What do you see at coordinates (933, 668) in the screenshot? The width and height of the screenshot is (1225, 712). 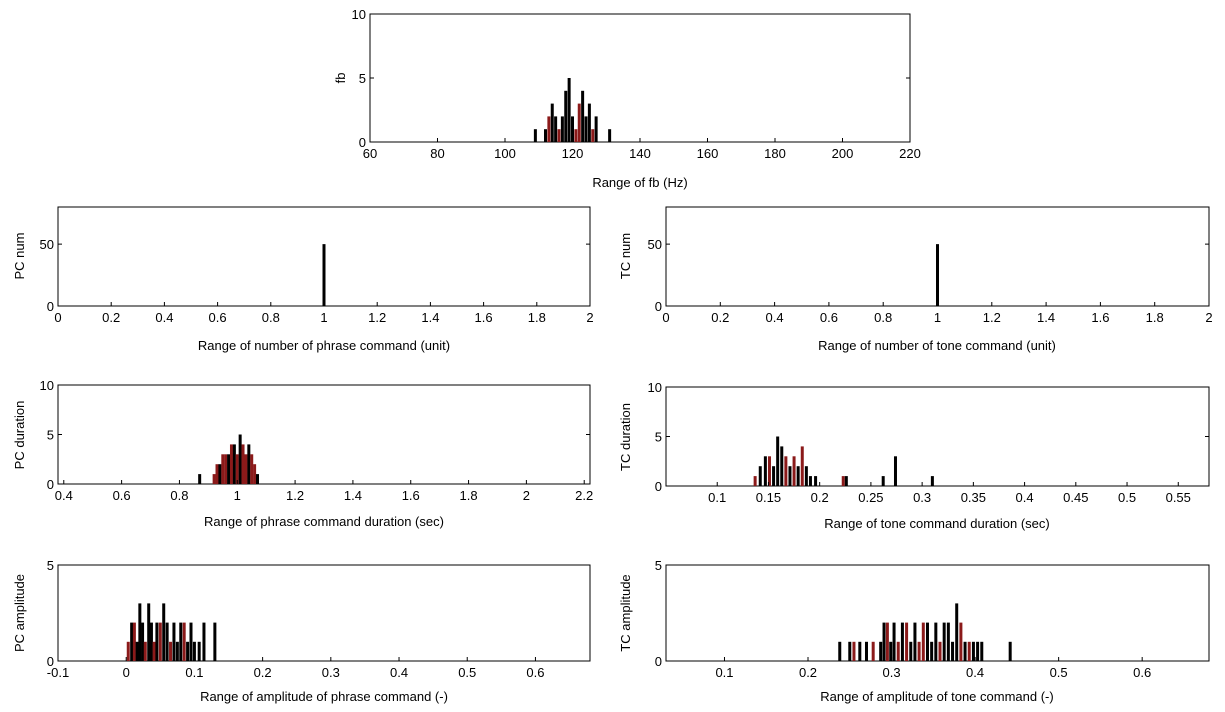 I see `x-tick-group: 0.1 0.2 0.3 0.4 0.5 0.6` at bounding box center [933, 668].